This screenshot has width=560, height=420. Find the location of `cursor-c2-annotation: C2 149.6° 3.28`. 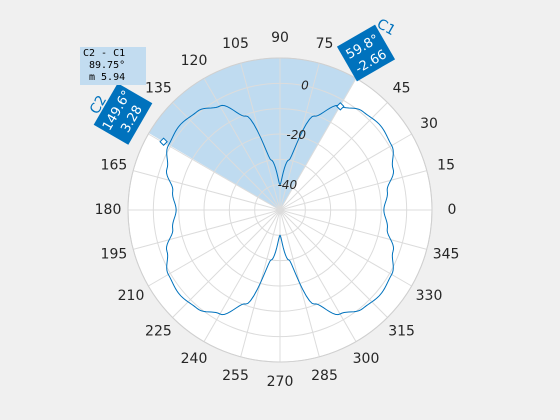

cursor-c2-annotation: C2 149.6° 3.28 is located at coordinates (120, 114).